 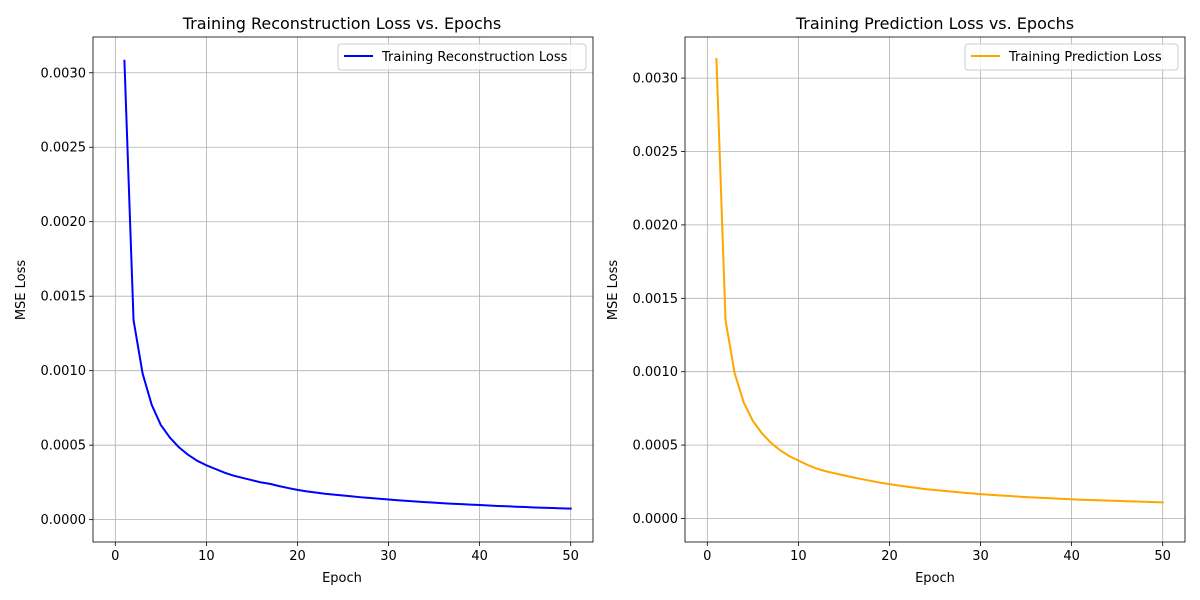 I want to click on legend-label: Training Reconstruction Loss, so click(x=474, y=57).